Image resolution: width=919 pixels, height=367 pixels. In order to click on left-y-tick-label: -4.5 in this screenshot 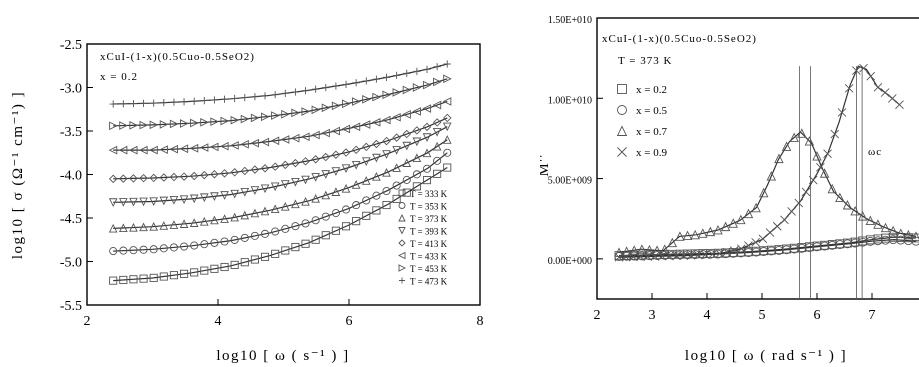, I will do `click(71, 219)`.